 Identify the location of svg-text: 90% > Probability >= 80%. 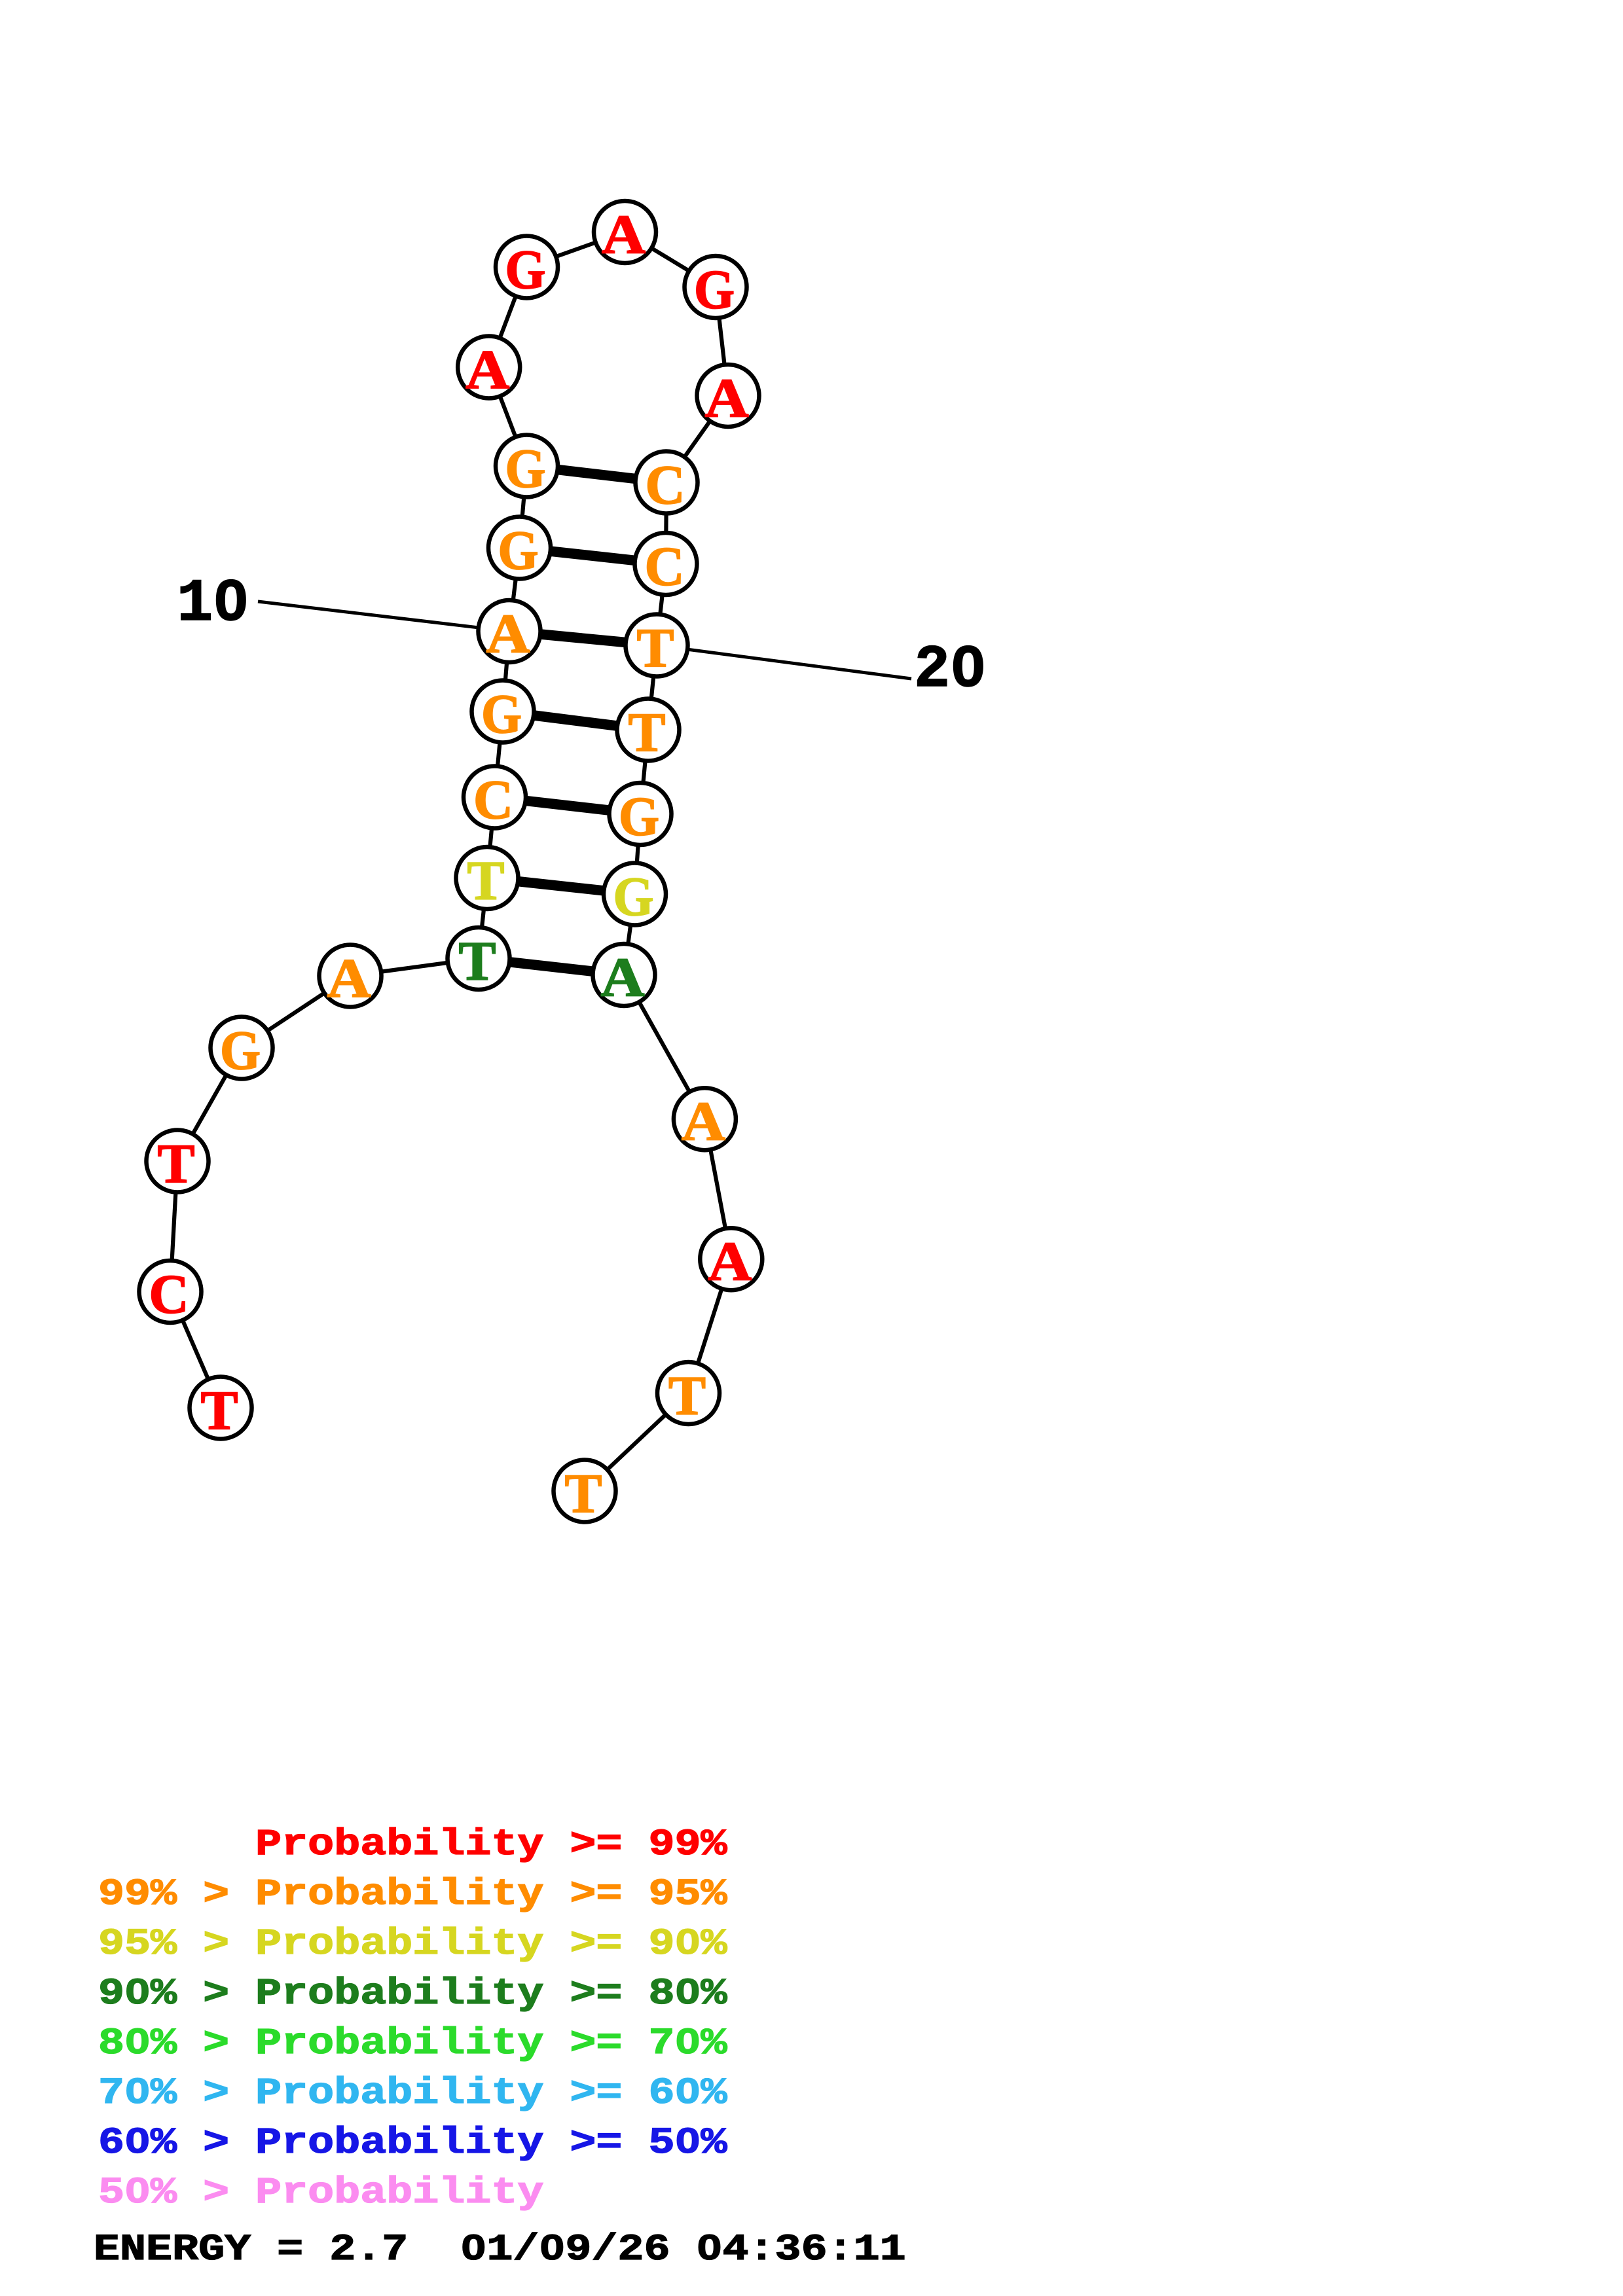
(412, 1994).